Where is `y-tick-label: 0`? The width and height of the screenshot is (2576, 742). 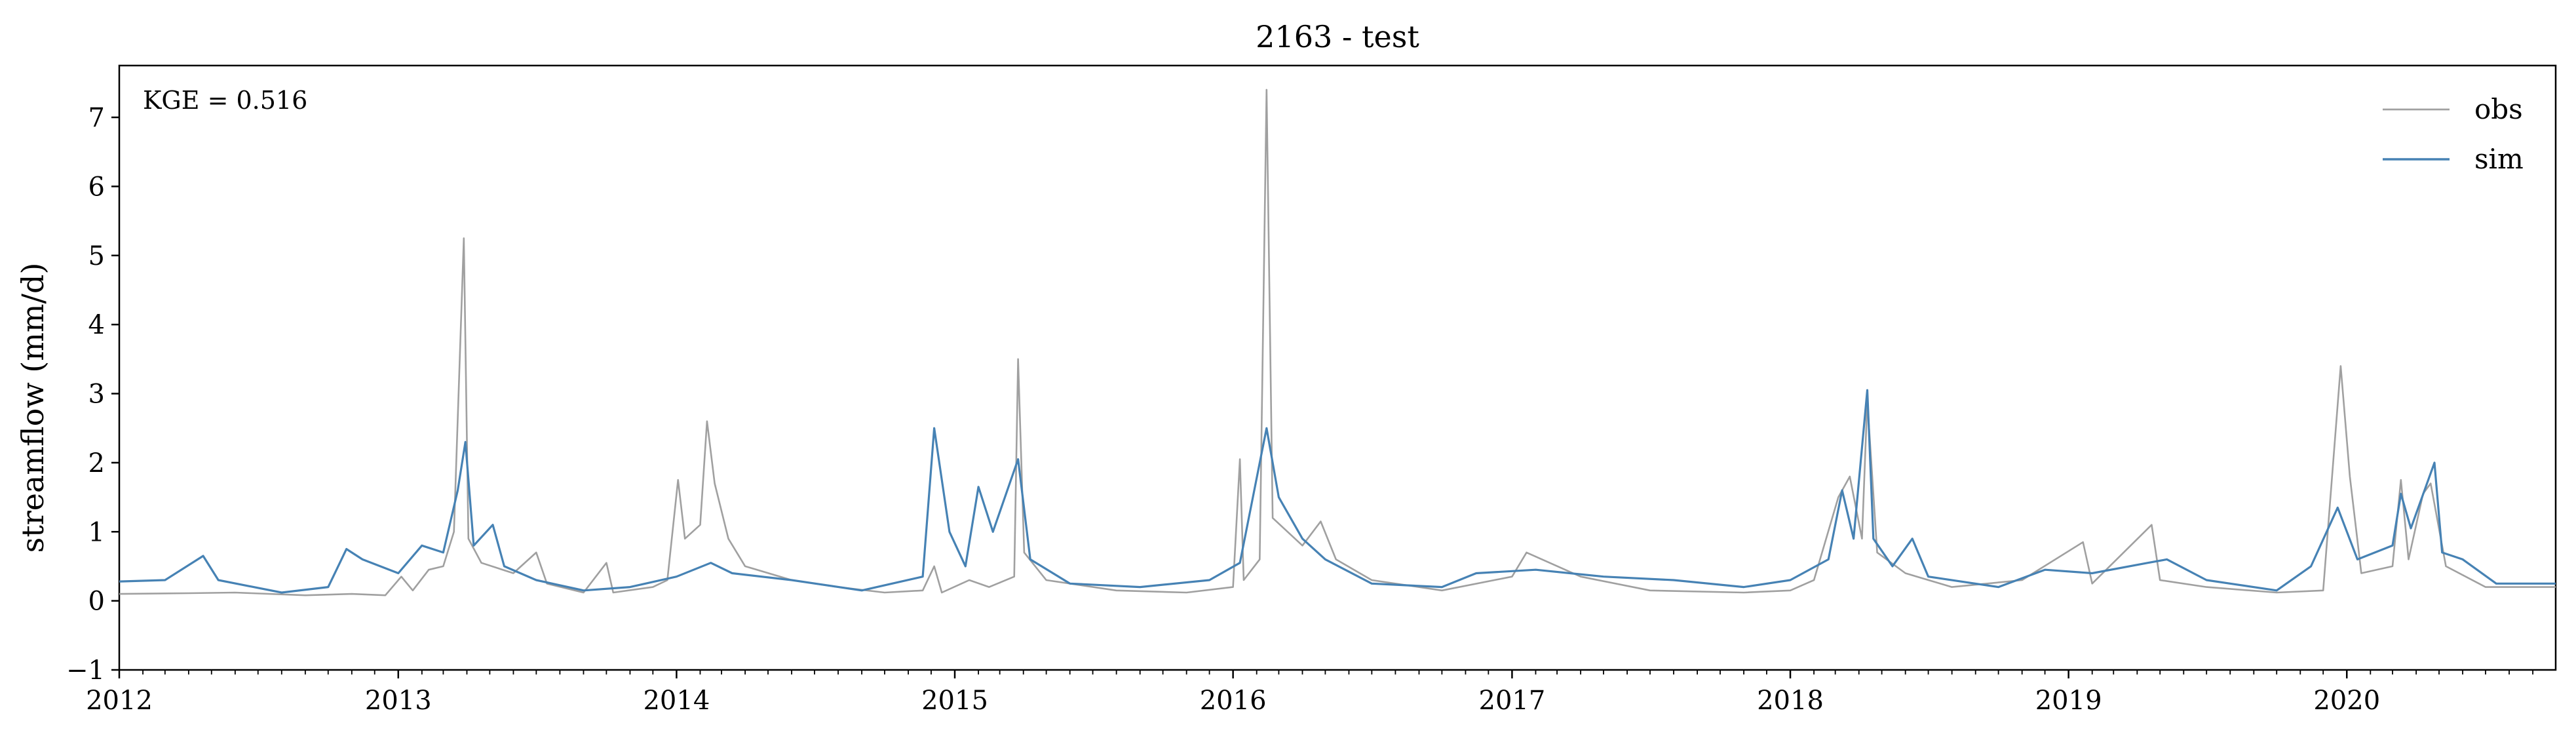 y-tick-label: 0 is located at coordinates (96, 602).